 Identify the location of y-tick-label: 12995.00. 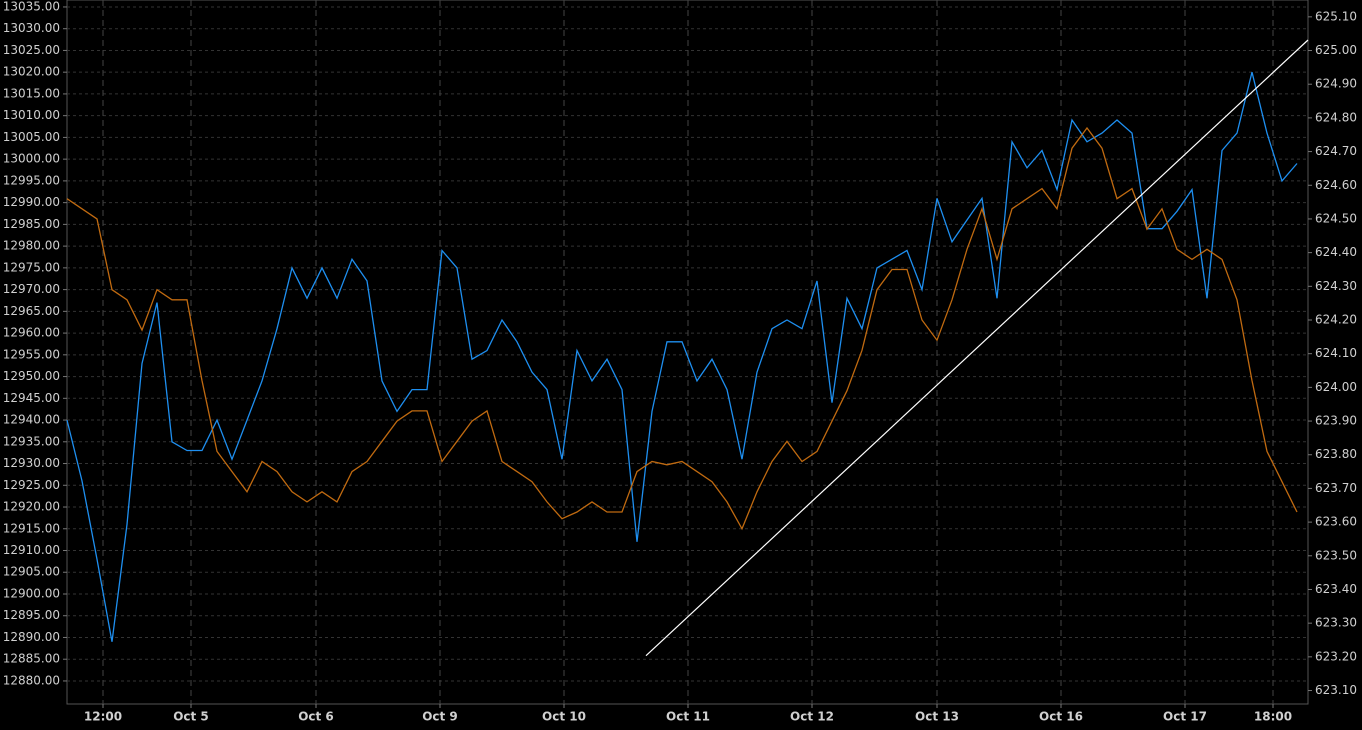
(31, 180).